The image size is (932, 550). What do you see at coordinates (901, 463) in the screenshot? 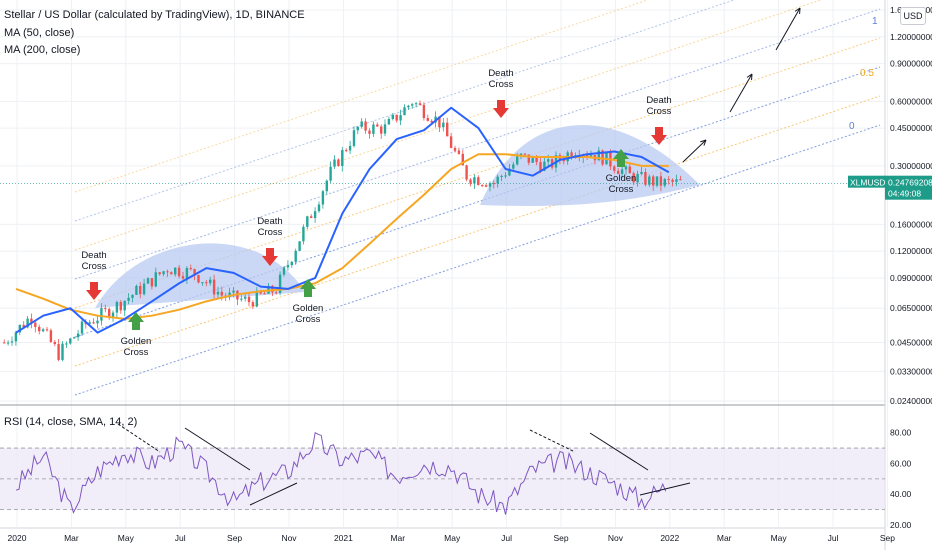
I see `rsi-axis-label: 60.00` at bounding box center [901, 463].